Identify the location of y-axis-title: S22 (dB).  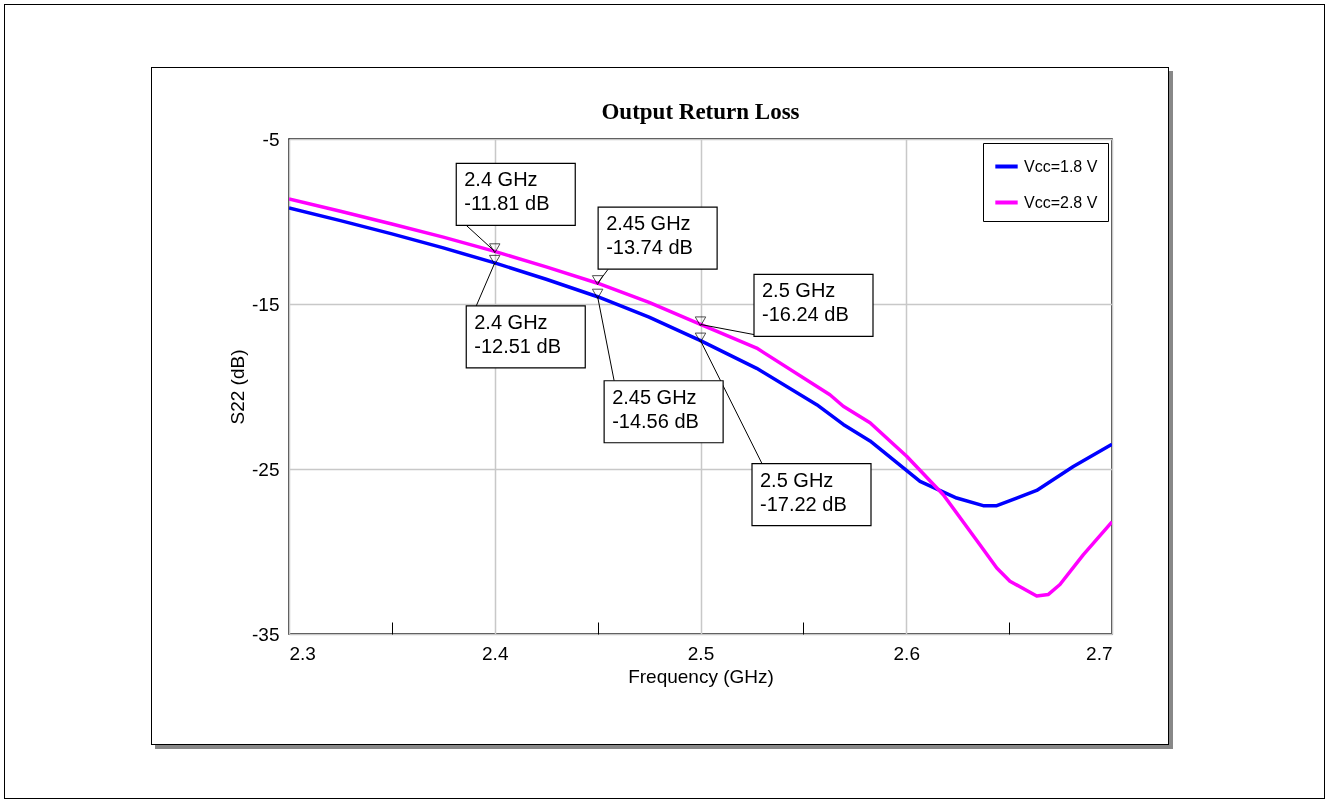
(238, 387).